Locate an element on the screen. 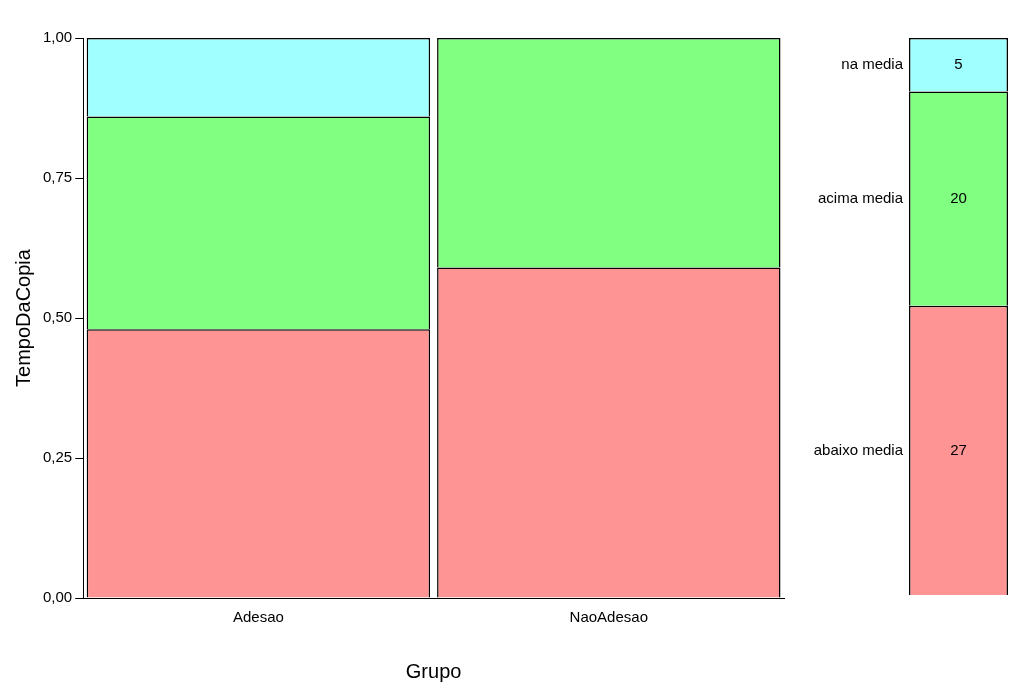 The image size is (1023, 698). x-axis-title: Grupo is located at coordinates (433, 670).